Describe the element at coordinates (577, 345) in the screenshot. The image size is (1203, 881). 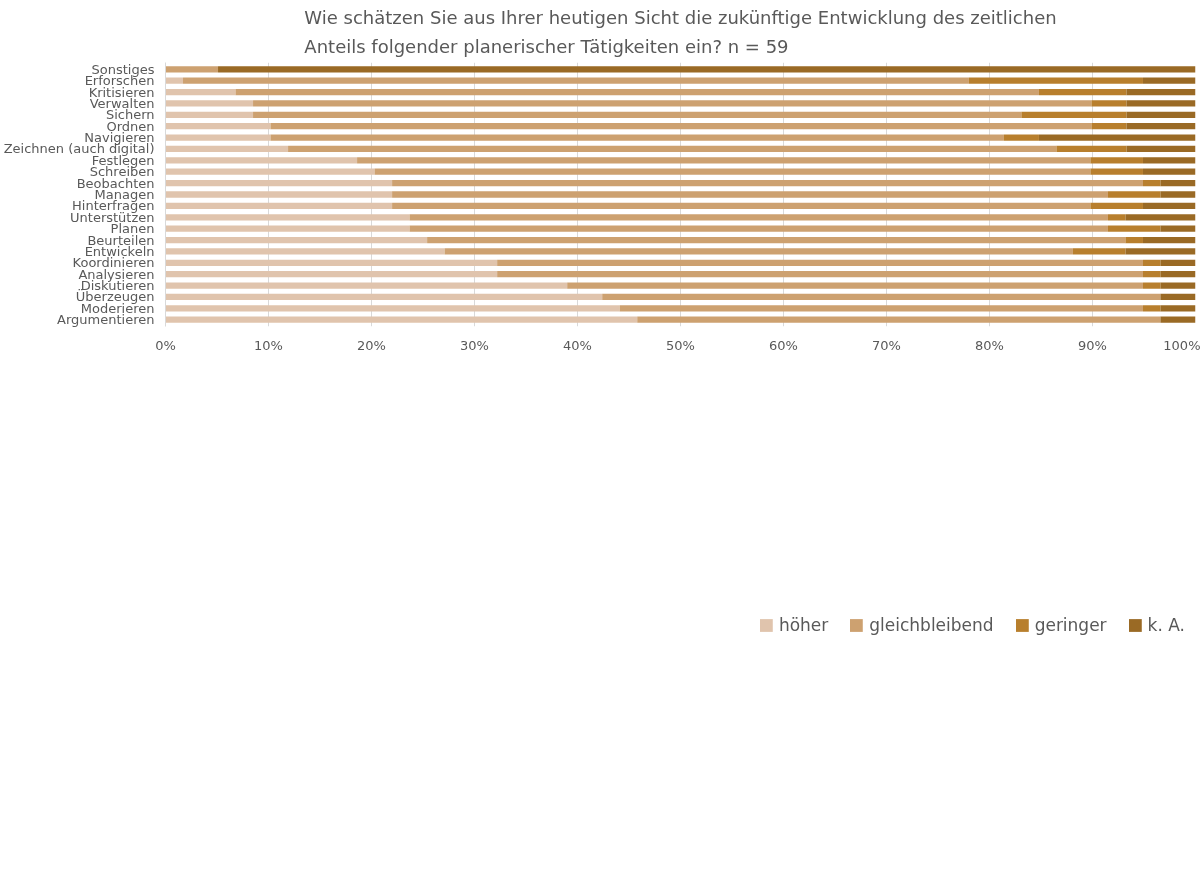
I see `x-tick-label: 40%` at that location.